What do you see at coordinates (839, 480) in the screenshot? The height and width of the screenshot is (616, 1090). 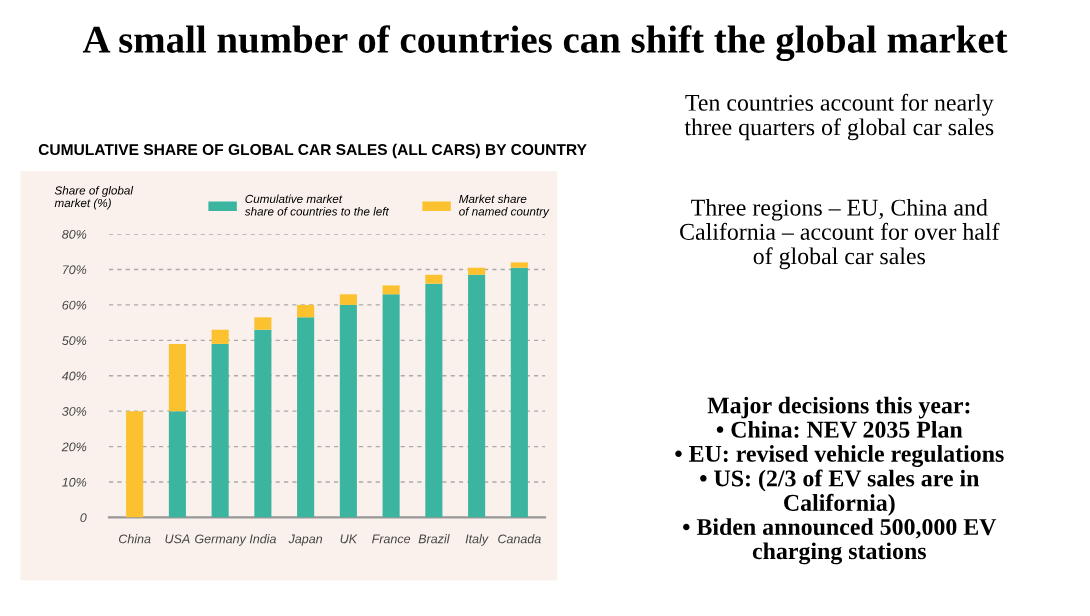 I see `text: Major decisions this year: • China: NEV 2035 Plan • EU: revised vehicle regulations • US: (2/3 of EV sales are in California) • Biden announced 500,000 EV charging stations` at bounding box center [839, 480].